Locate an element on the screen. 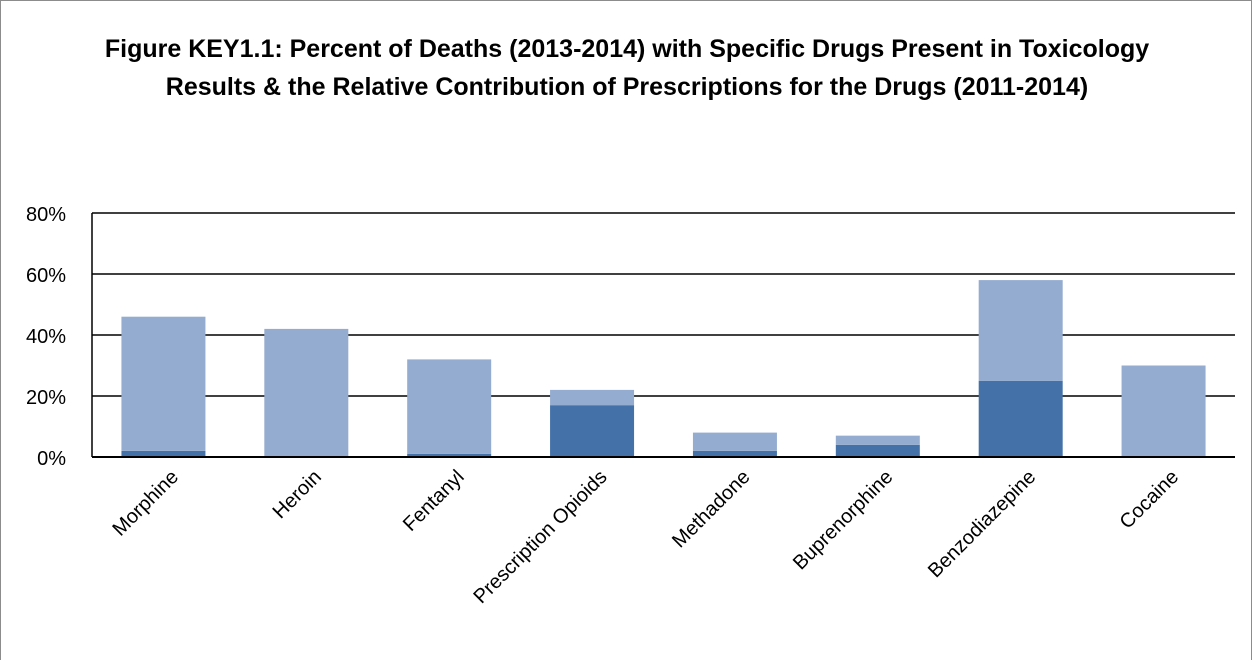  y-tick-label: 80% is located at coordinates (46, 215).